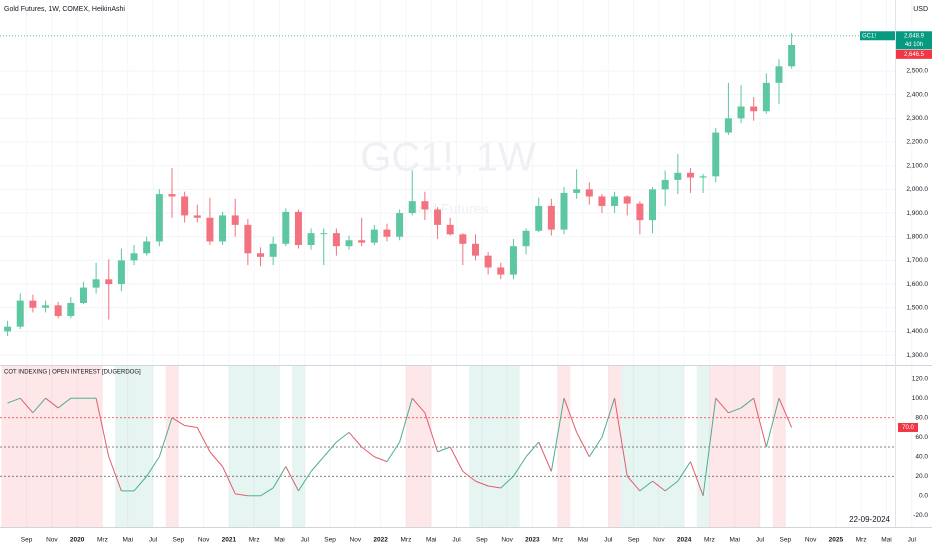 The image size is (932, 550). Describe the element at coordinates (917, 213) in the screenshot. I see `y-tick-label: 1,900.0` at that location.